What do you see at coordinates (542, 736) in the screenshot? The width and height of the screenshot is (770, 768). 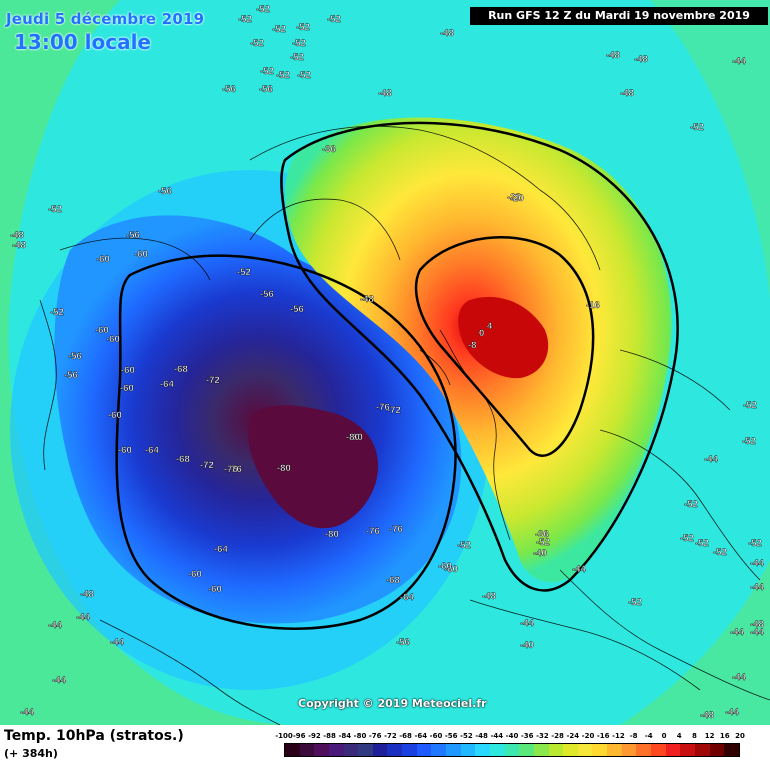 I see `color-scale-tick-label: -32` at bounding box center [542, 736].